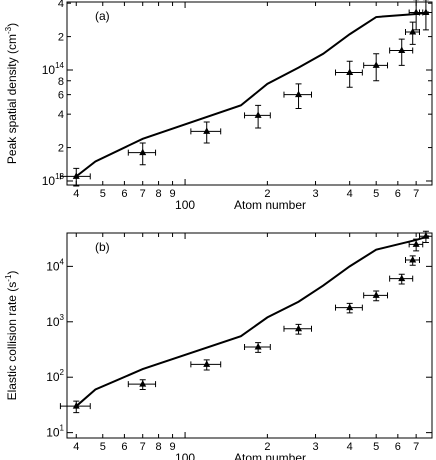 The width and height of the screenshot is (436, 460). I want to click on panel-label: (b), so click(102, 247).